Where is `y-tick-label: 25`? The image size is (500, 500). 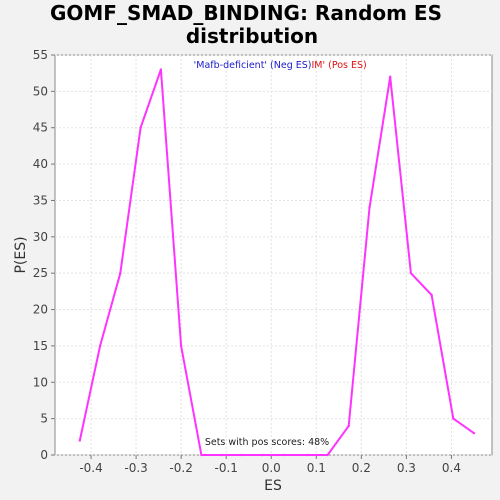 y-tick-label: 25 is located at coordinates (40, 273).